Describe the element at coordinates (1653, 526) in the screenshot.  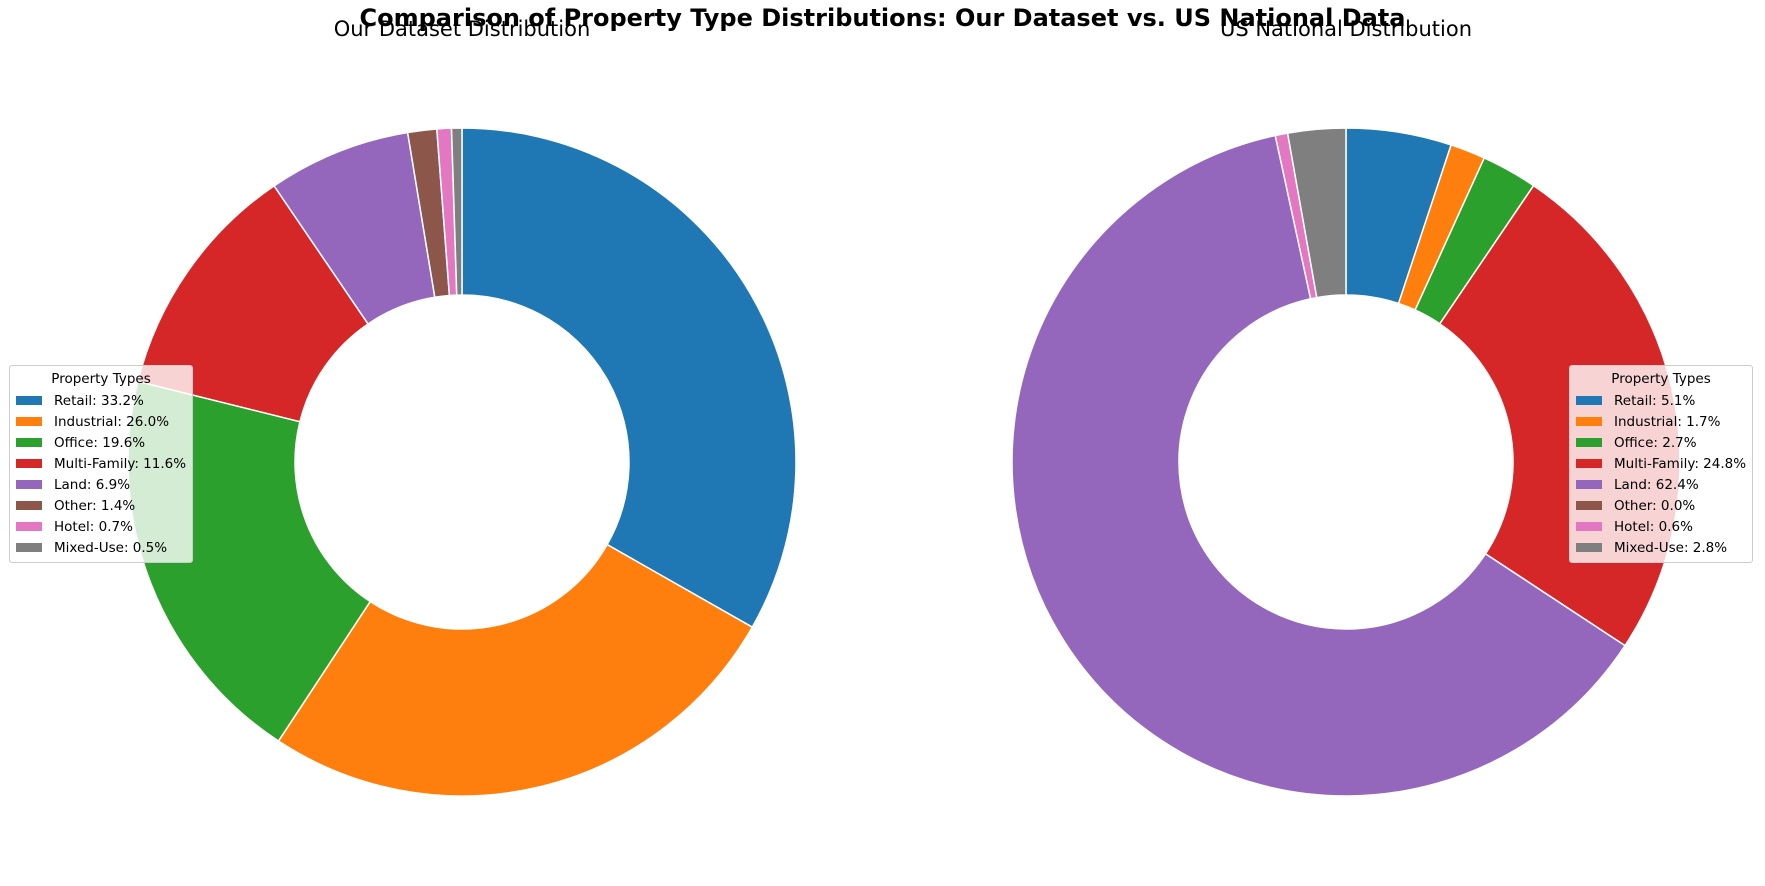
I see `legend-label: Hotel: 0.6%` at that location.